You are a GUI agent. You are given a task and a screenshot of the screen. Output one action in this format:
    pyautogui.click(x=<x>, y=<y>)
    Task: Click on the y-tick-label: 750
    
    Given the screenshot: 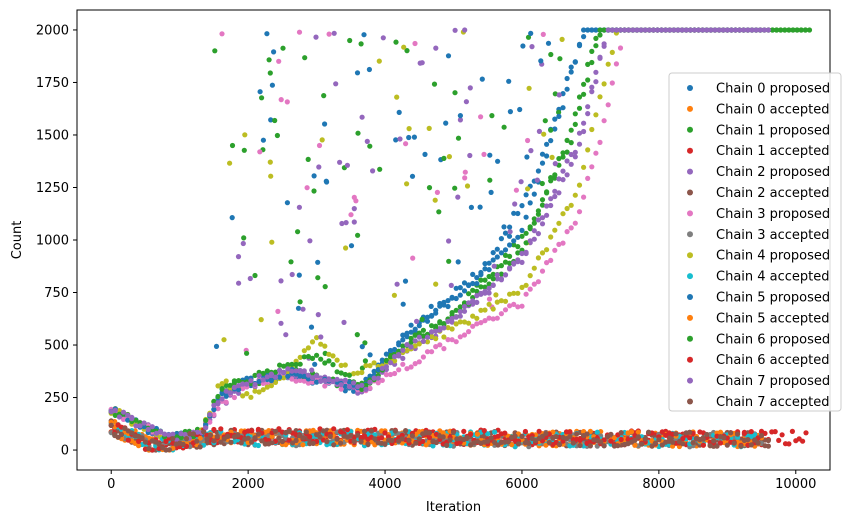 What is the action you would take?
    pyautogui.click(x=56, y=293)
    